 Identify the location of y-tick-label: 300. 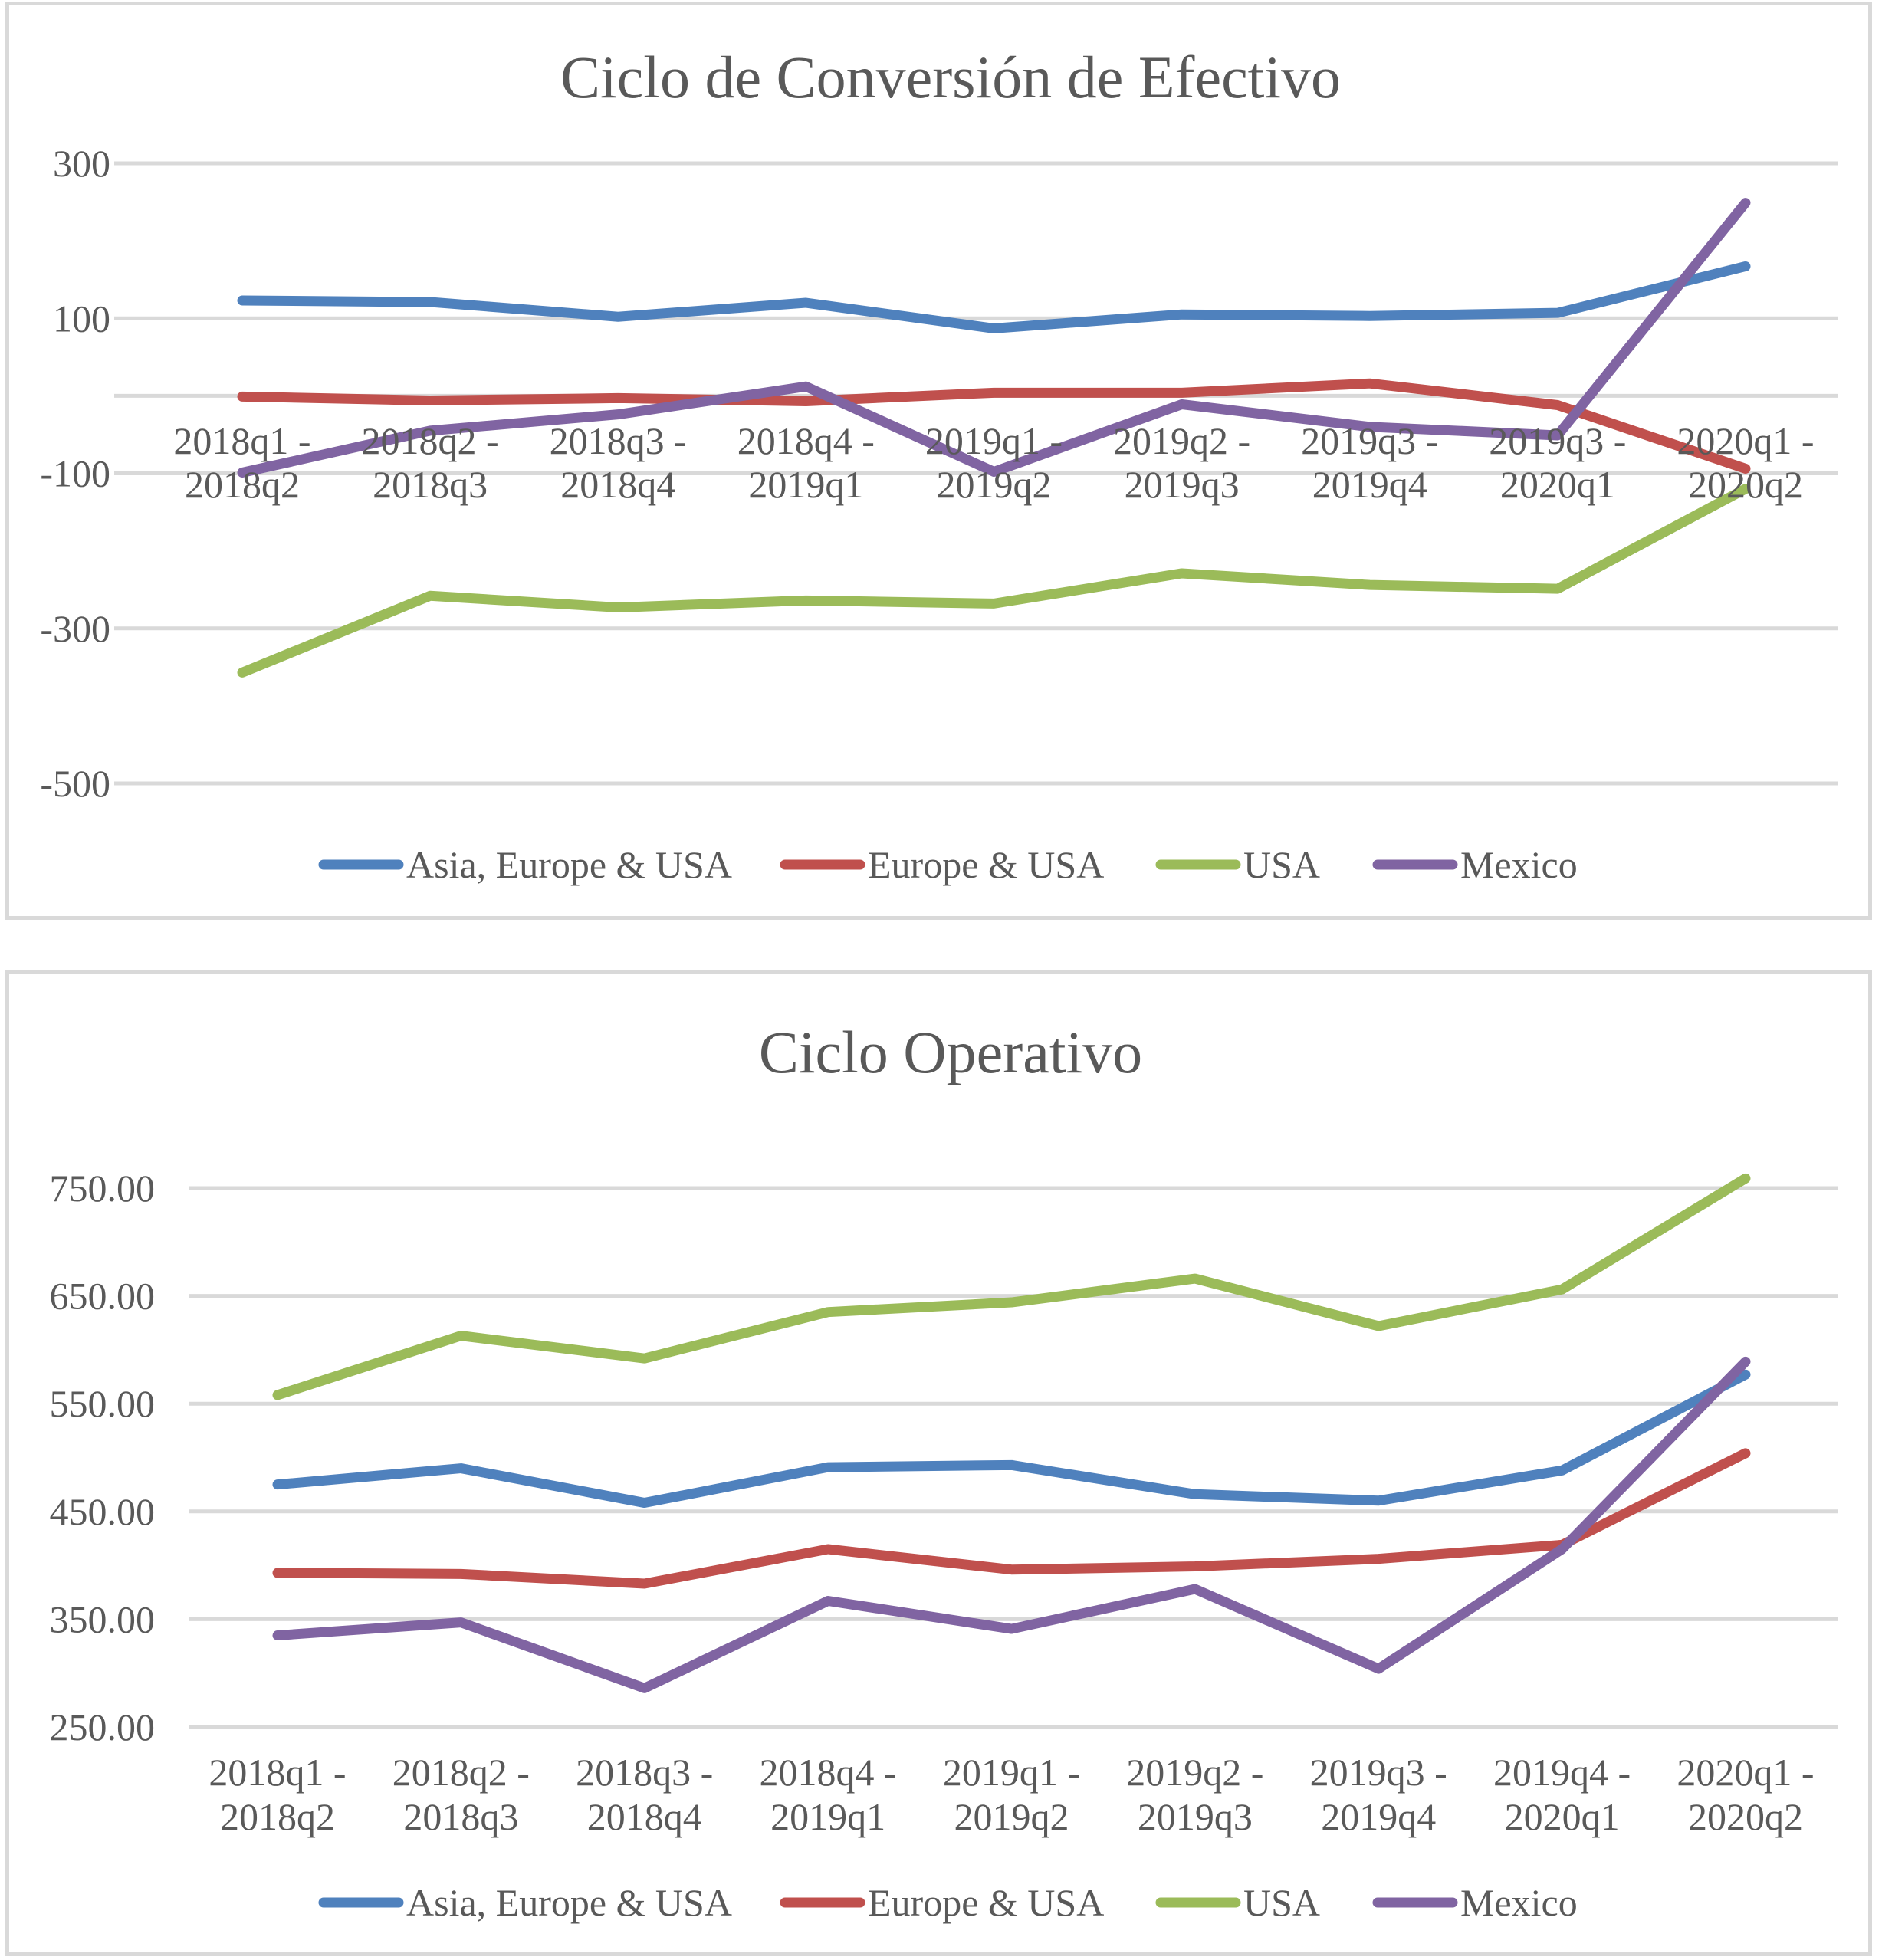
(81, 163).